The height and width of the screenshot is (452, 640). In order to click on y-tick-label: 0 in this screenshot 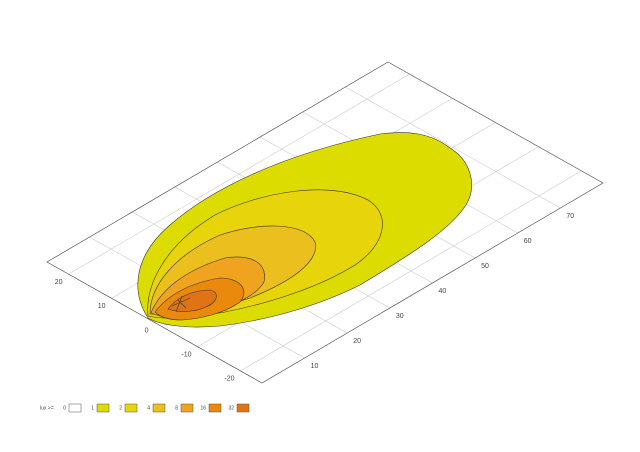, I will do `click(147, 330)`.